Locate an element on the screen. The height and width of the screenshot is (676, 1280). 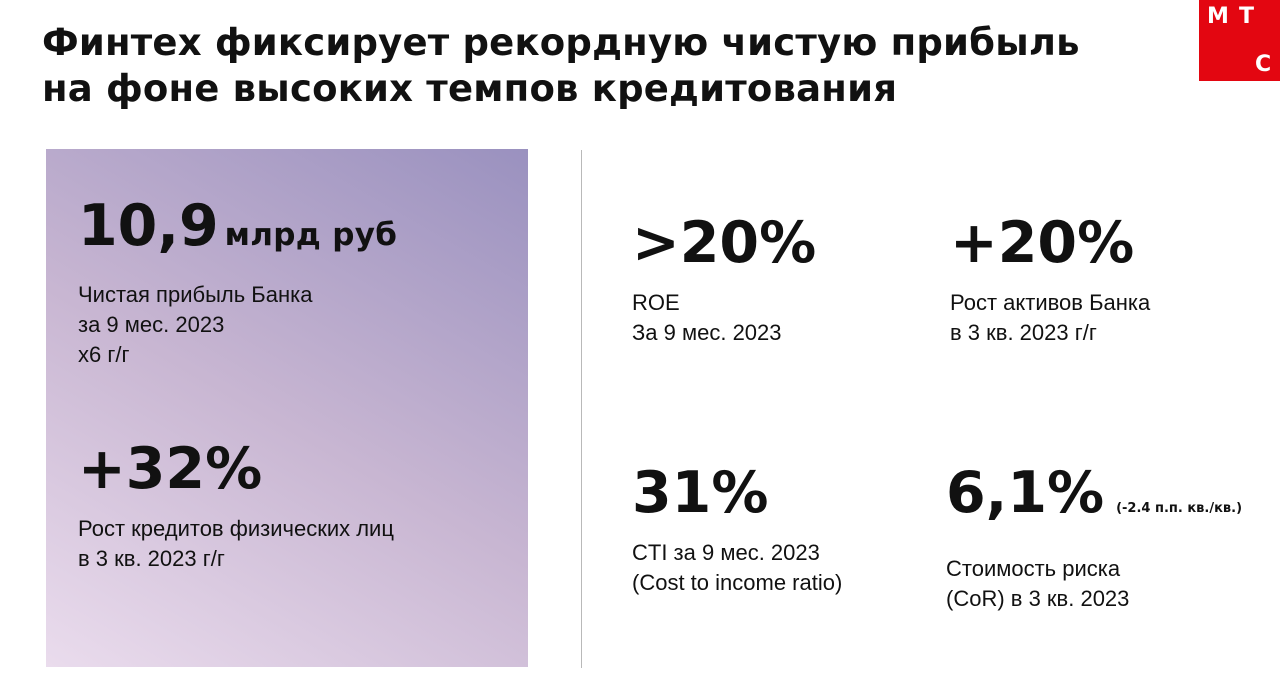
logo-letter-s: С is located at coordinates (1263, 64).